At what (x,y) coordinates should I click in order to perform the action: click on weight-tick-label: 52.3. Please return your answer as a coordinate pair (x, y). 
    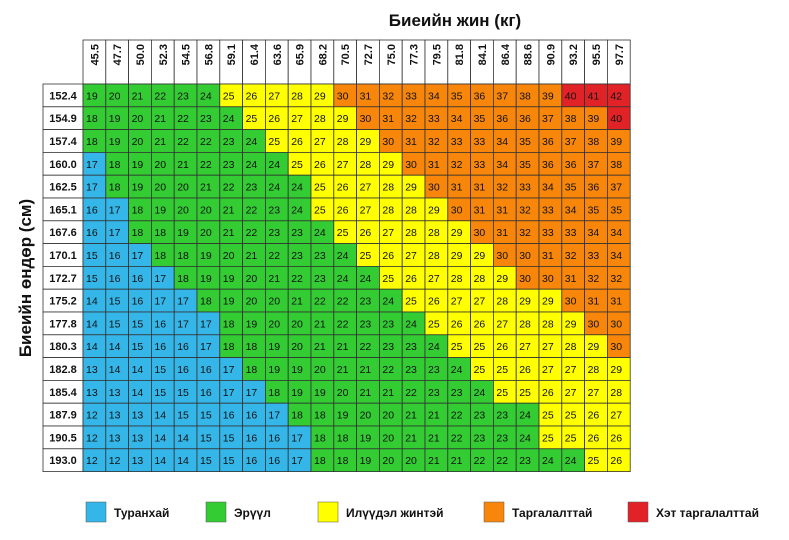
    Looking at the image, I should click on (164, 54).